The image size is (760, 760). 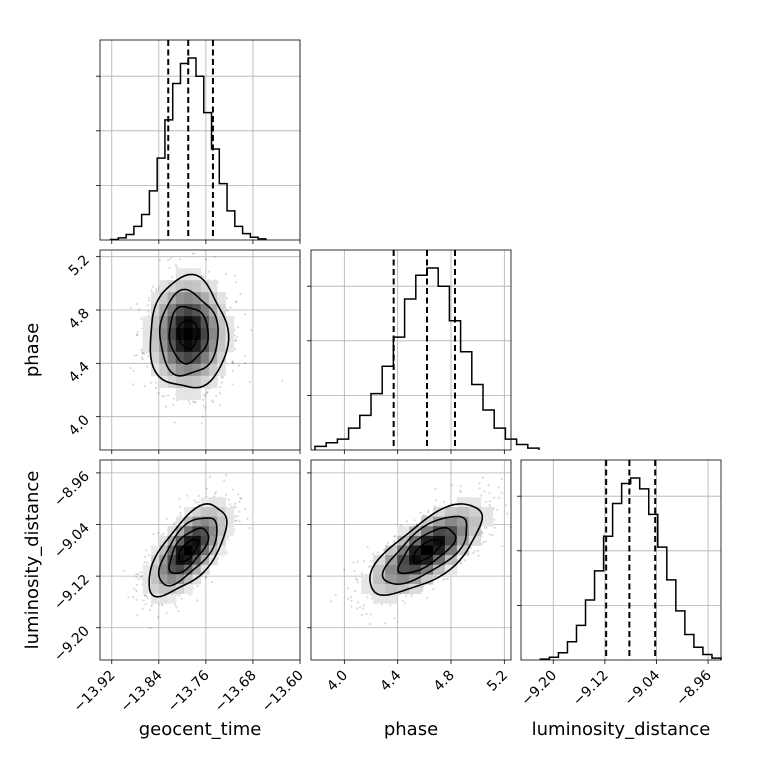 What do you see at coordinates (591, 689) in the screenshot?
I see `x-tick-label-luminosity_distance-1: −9.12` at bounding box center [591, 689].